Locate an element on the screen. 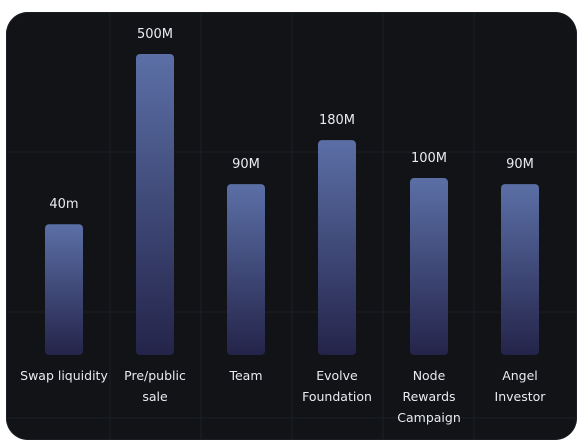  value-label-2: 90M is located at coordinates (246, 164).